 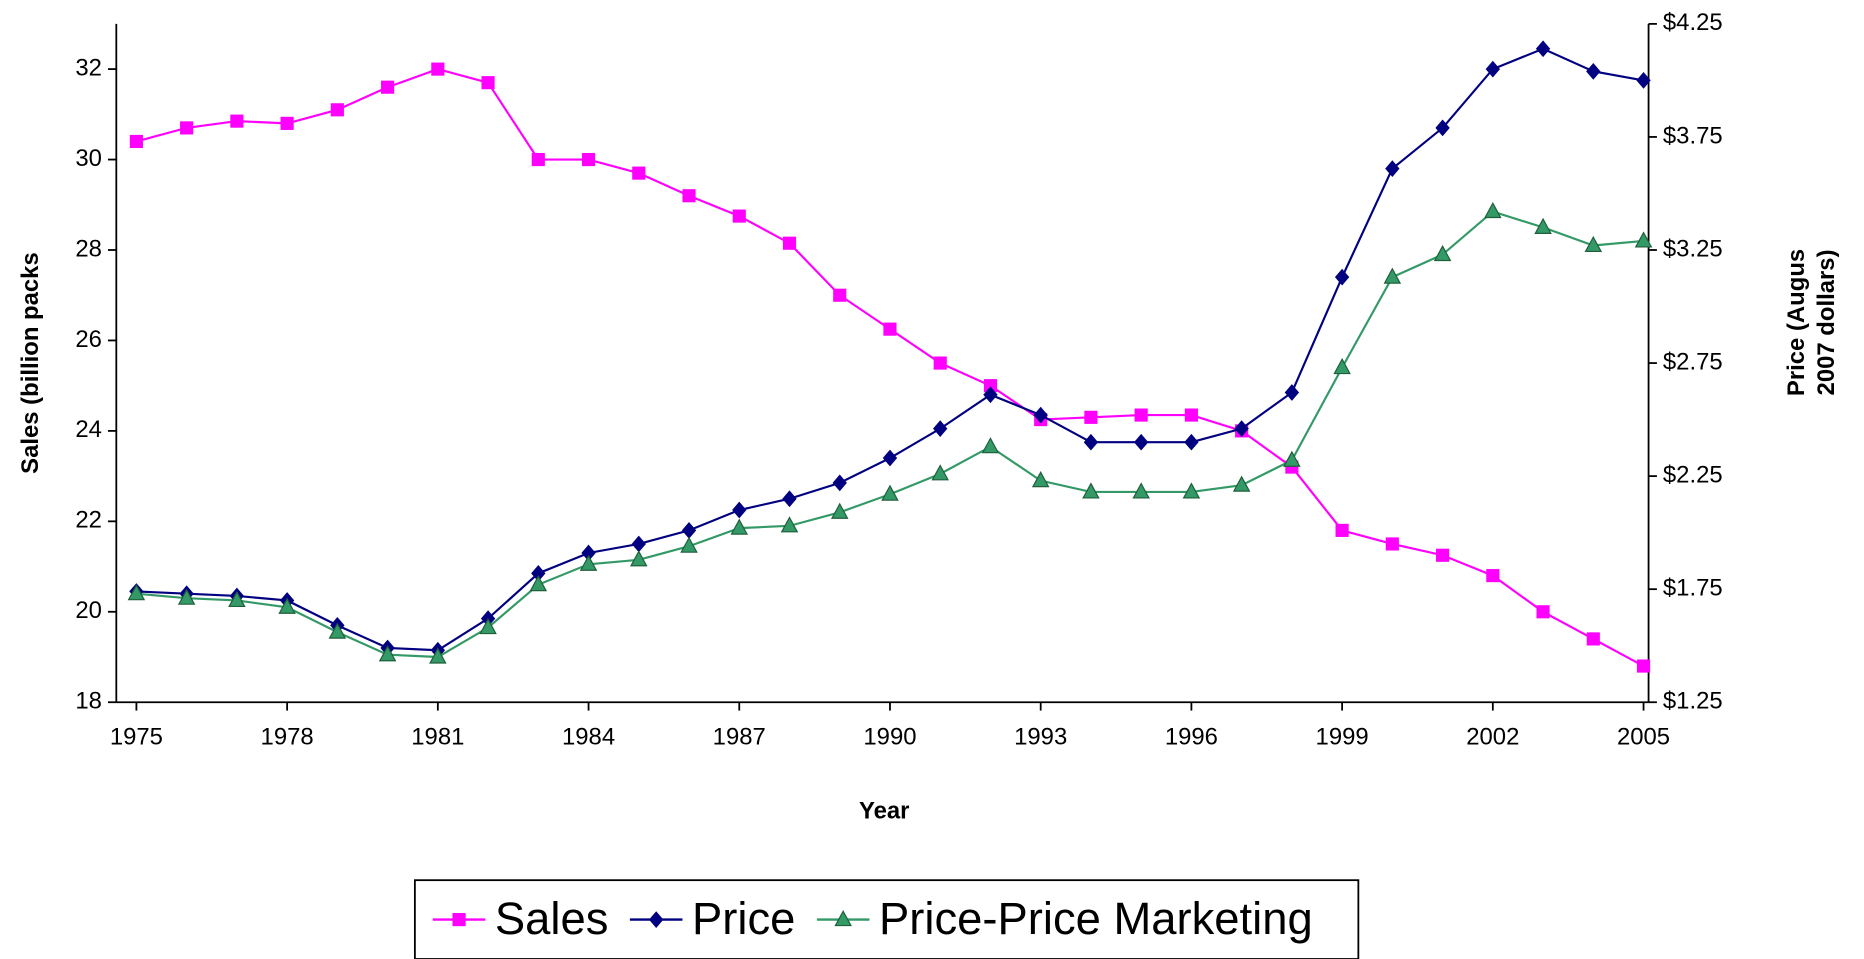 What do you see at coordinates (1040, 736) in the screenshot?
I see `x-tick-label: 1993` at bounding box center [1040, 736].